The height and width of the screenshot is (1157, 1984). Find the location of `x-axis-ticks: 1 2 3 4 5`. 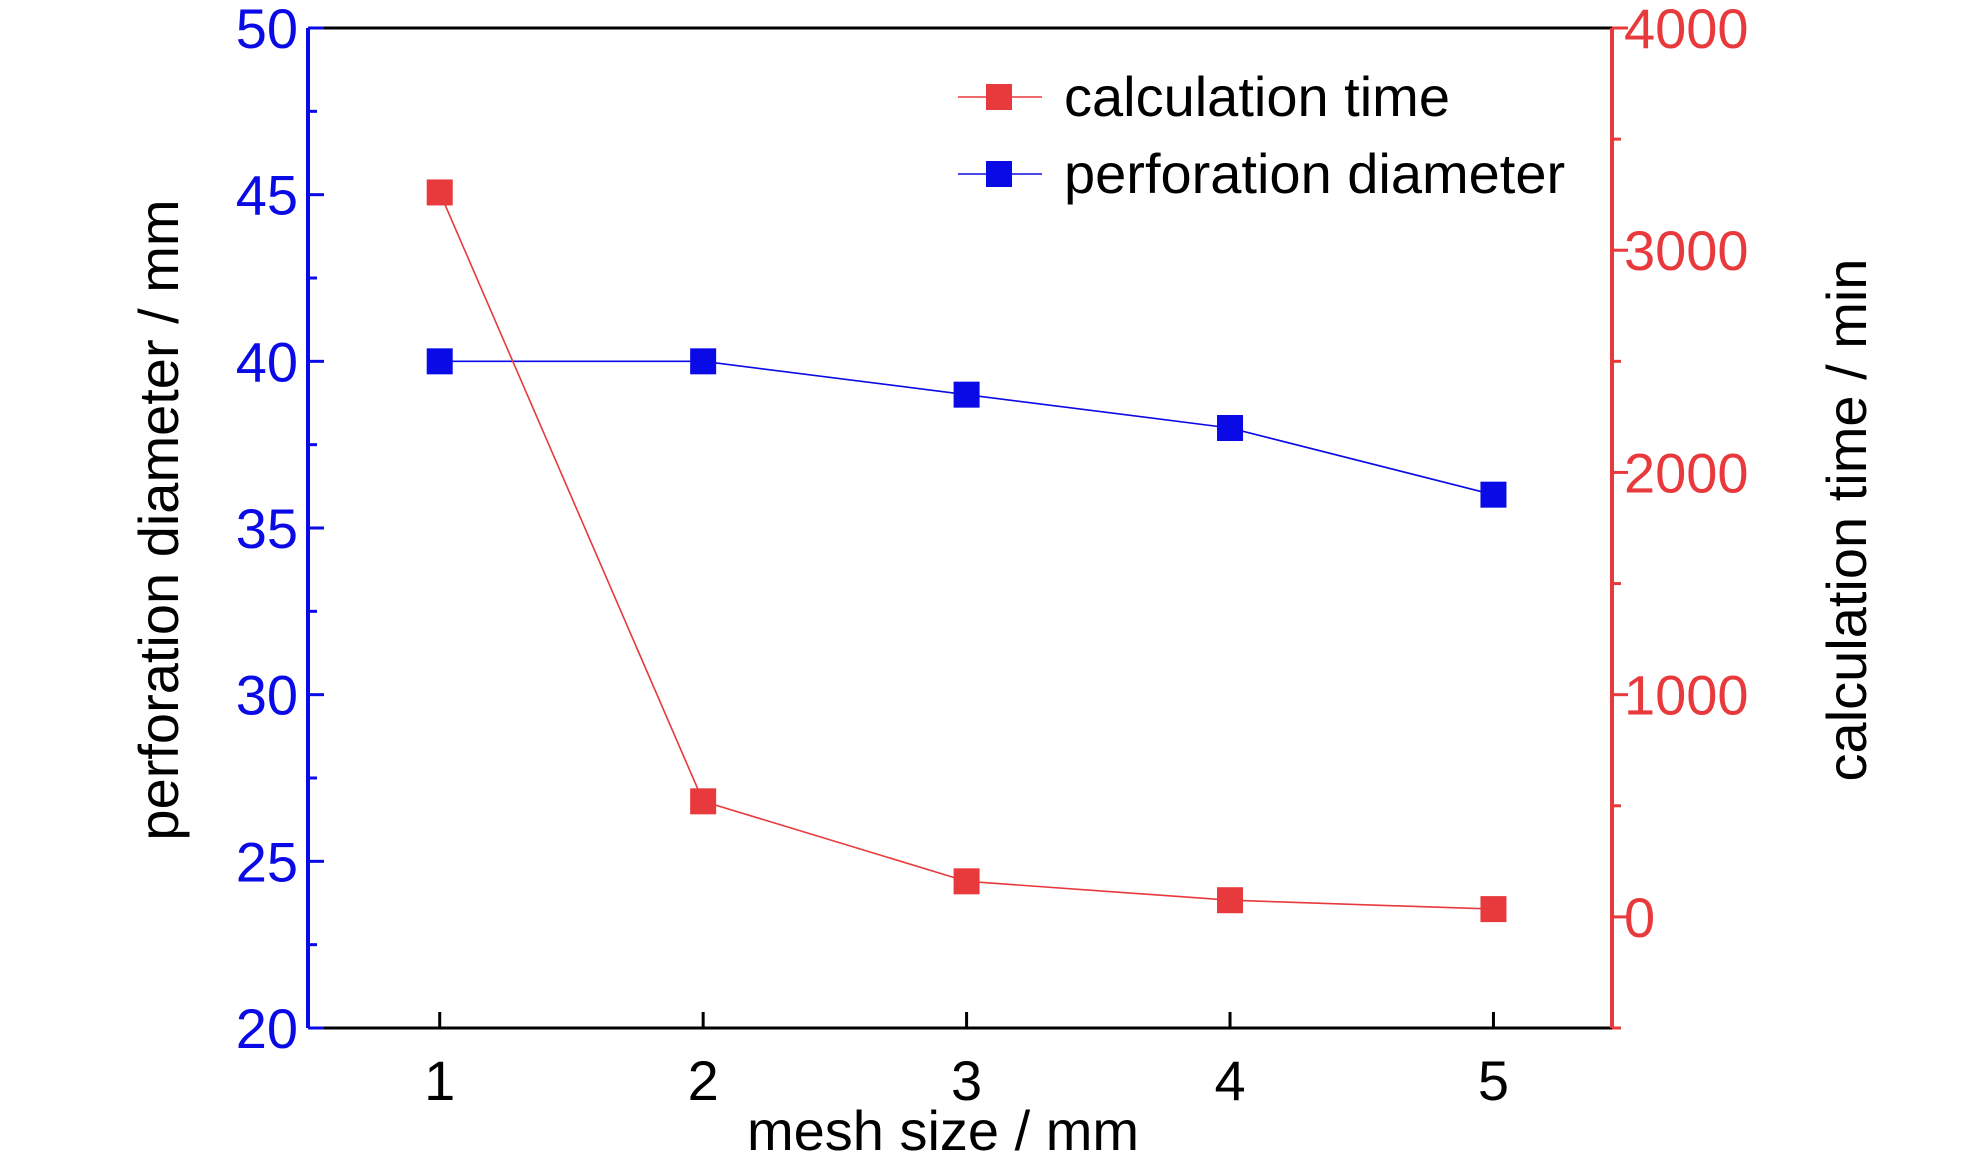

x-axis-ticks: 1 2 3 4 5 is located at coordinates (966, 1062).